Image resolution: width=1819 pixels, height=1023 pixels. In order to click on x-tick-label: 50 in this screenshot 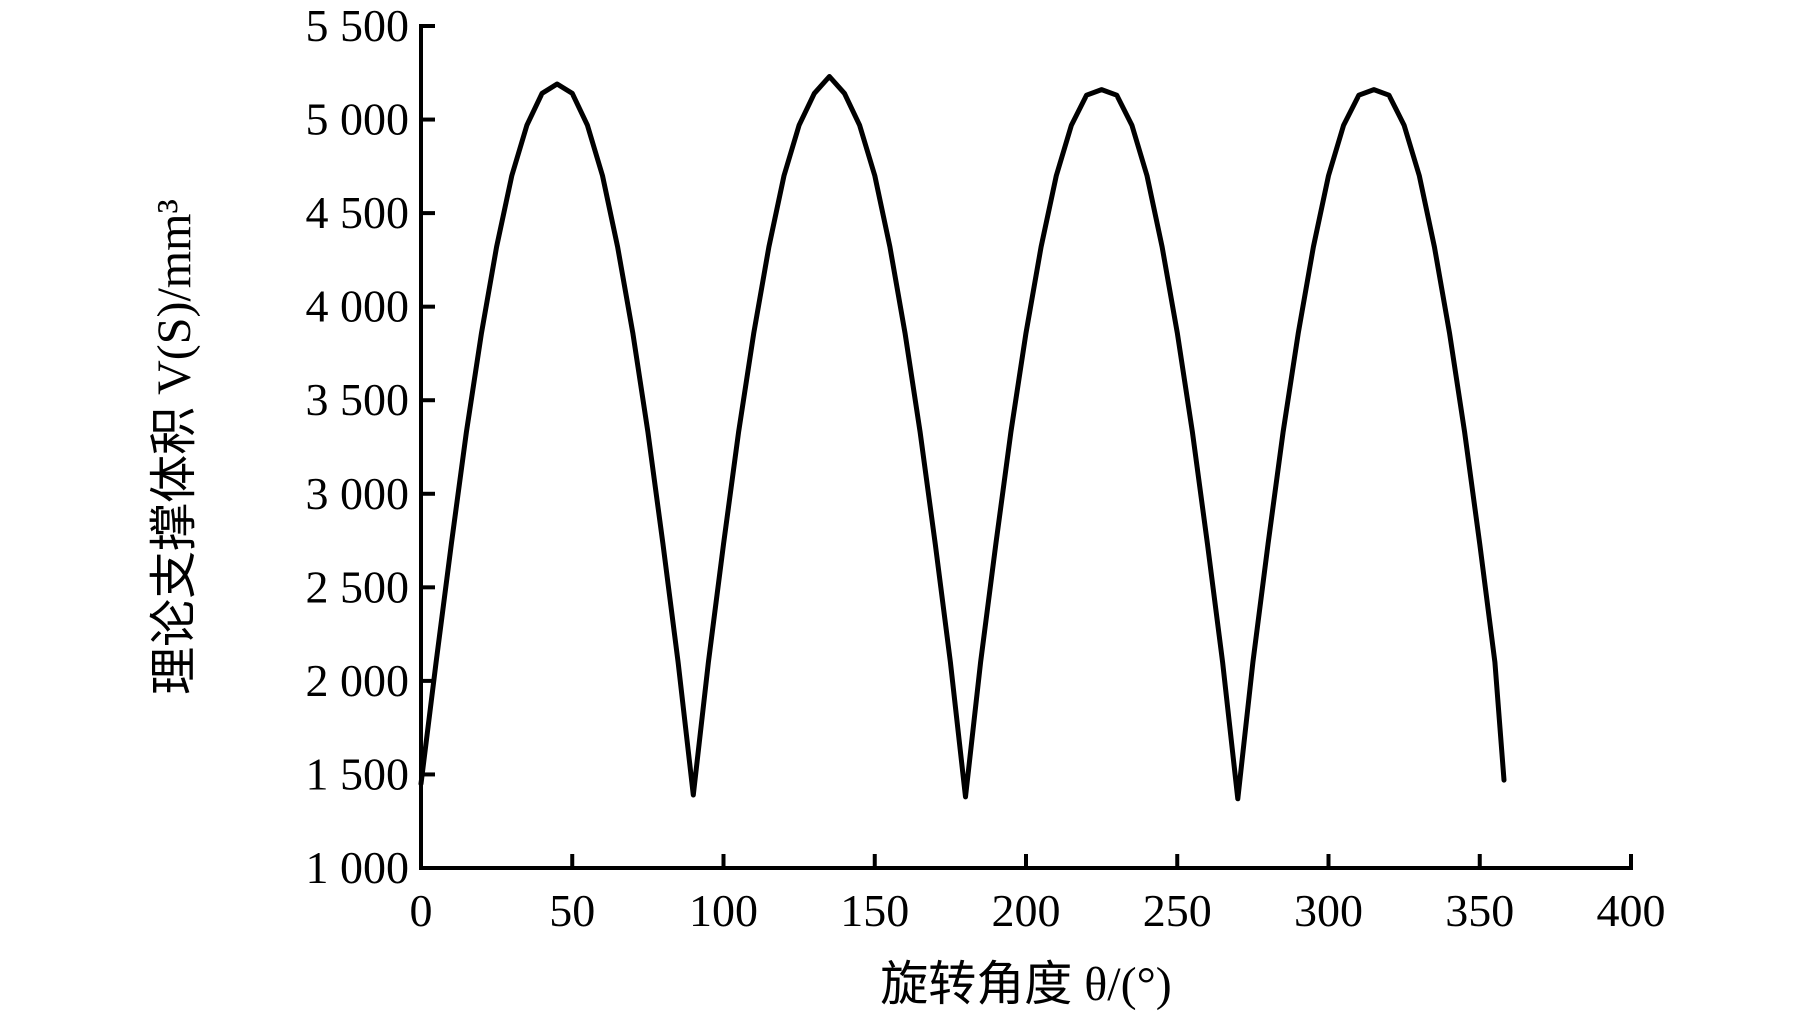, I will do `click(572, 910)`.